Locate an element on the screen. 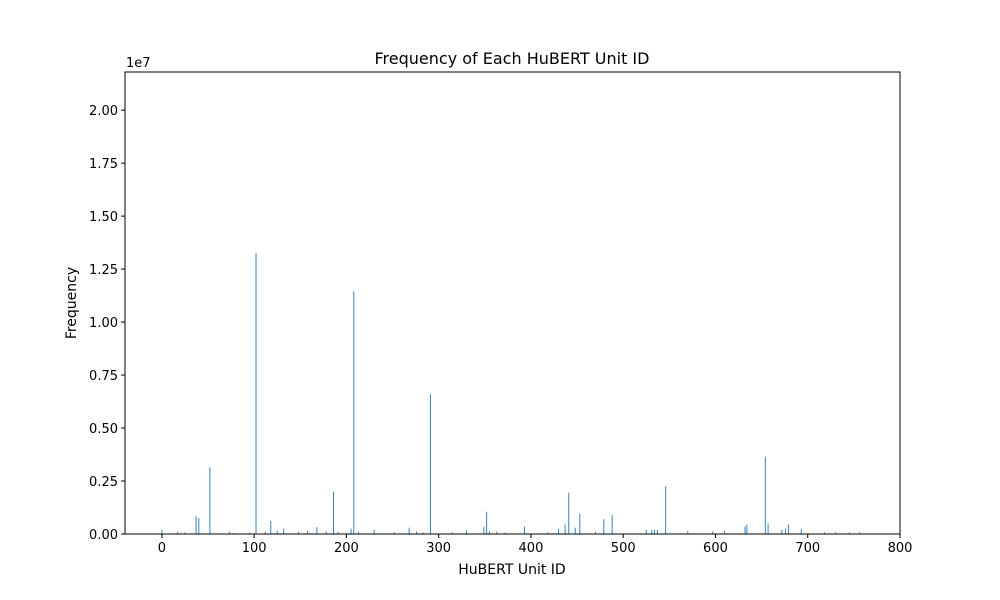  y-axis-label: Frequency is located at coordinates (72, 303).